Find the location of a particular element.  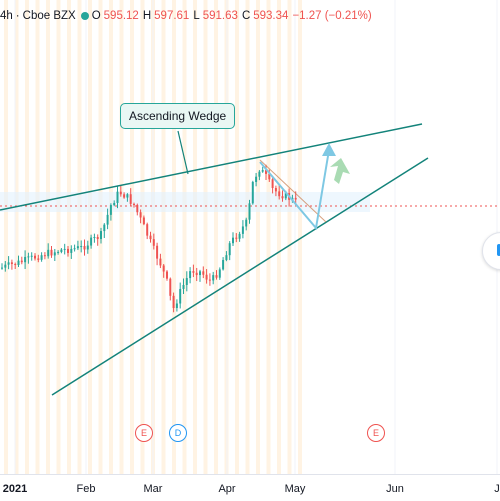

legend-low-value: 591.63 is located at coordinates (220, 16).